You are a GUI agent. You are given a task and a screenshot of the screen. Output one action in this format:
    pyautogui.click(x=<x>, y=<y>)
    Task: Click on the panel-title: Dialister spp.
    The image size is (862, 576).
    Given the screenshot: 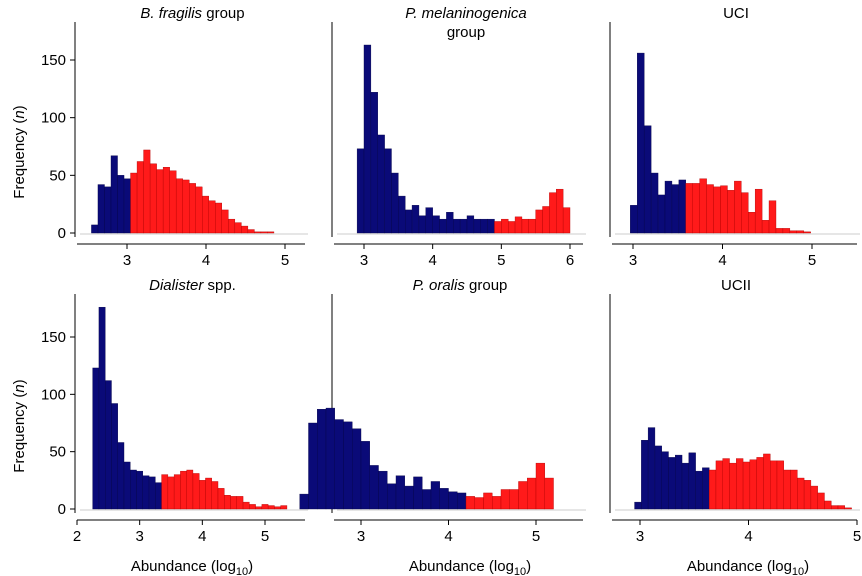 What is the action you would take?
    pyautogui.click(x=192, y=285)
    